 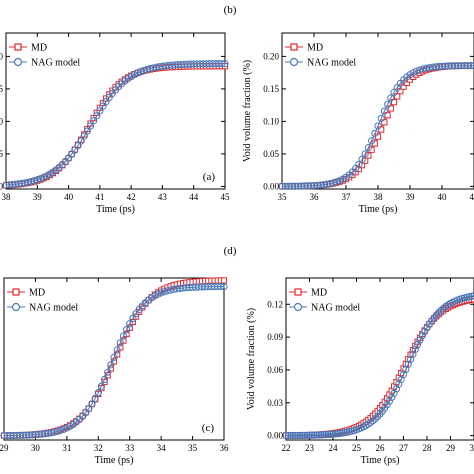 What do you see at coordinates (404, 448) in the screenshot?
I see `x-tick-label: 27` at bounding box center [404, 448].